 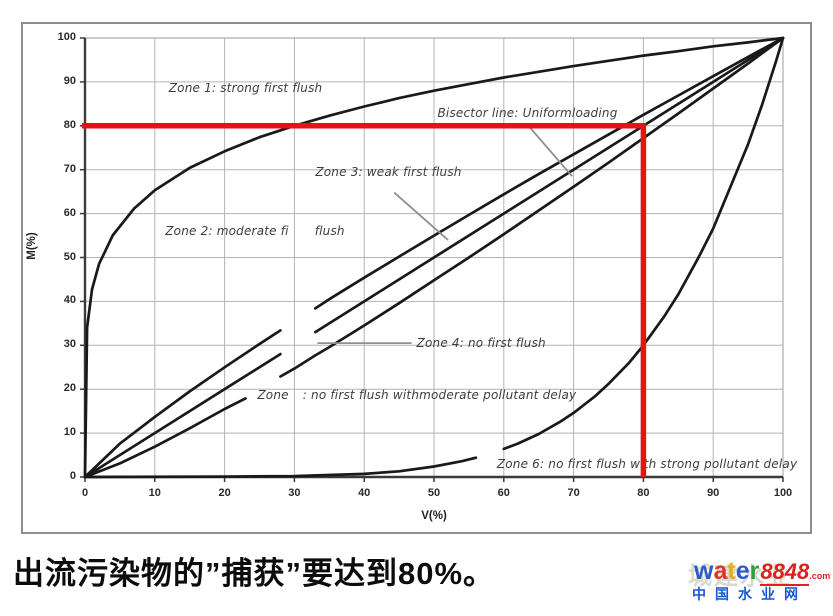 I want to click on watermark-letter: a, so click(x=720, y=571).